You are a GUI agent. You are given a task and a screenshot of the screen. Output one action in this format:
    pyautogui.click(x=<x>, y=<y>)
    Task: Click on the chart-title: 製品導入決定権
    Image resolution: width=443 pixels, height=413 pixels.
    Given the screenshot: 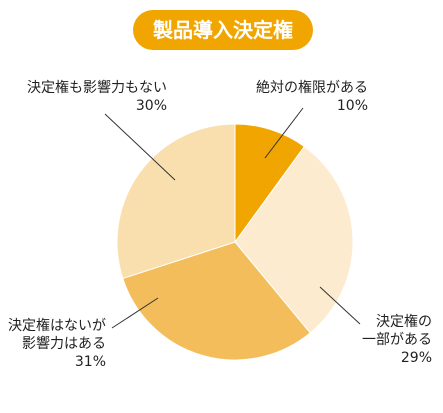 What is the action you would take?
    pyautogui.click(x=223, y=30)
    